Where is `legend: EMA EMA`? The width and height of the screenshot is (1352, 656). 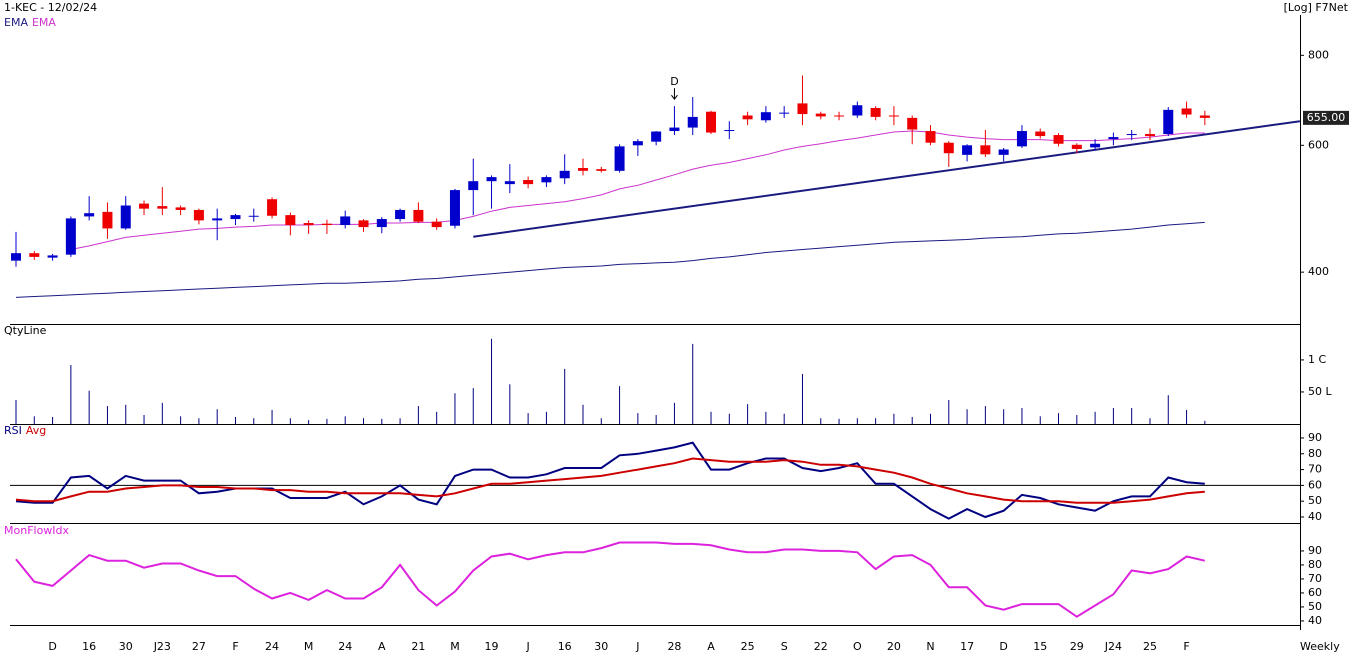 legend: EMA EMA is located at coordinates (30, 22).